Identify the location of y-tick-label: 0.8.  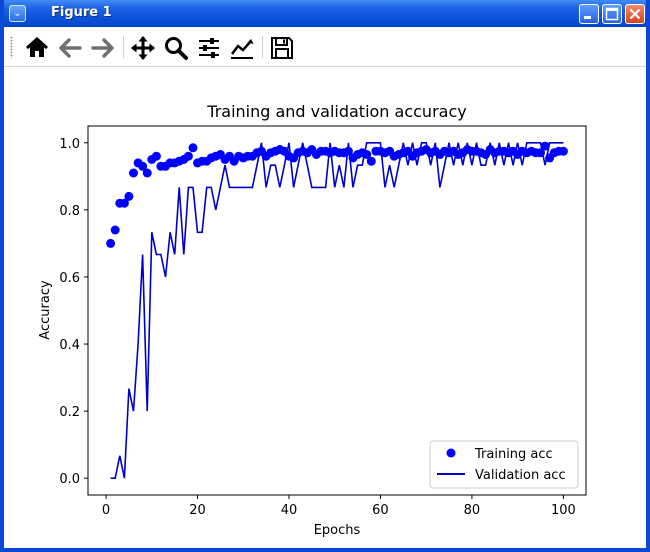
(69, 211).